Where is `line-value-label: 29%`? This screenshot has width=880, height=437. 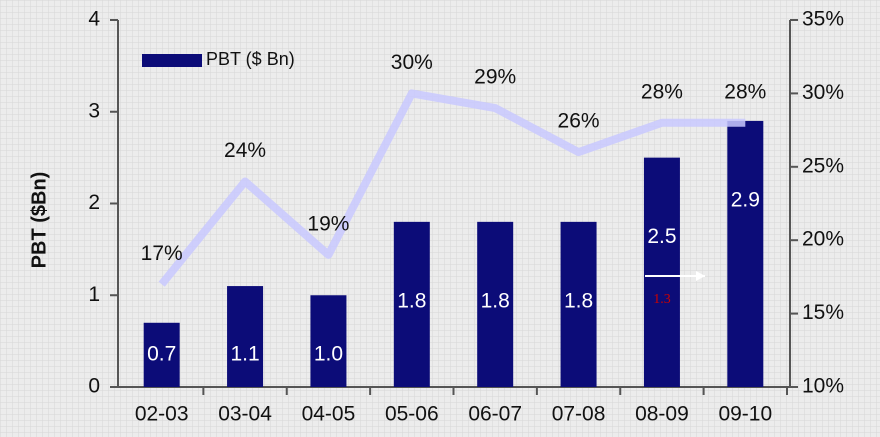
line-value-label: 29% is located at coordinates (495, 77).